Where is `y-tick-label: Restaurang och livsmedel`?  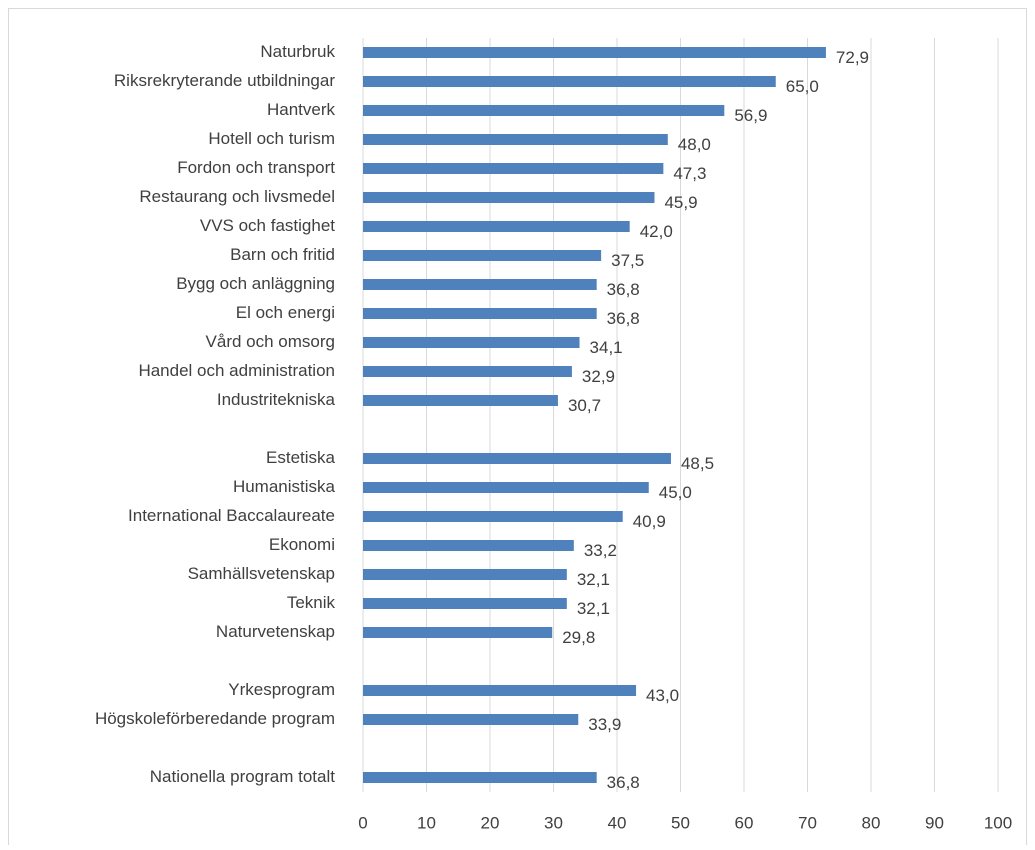 y-tick-label: Restaurang och livsmedel is located at coordinates (237, 196).